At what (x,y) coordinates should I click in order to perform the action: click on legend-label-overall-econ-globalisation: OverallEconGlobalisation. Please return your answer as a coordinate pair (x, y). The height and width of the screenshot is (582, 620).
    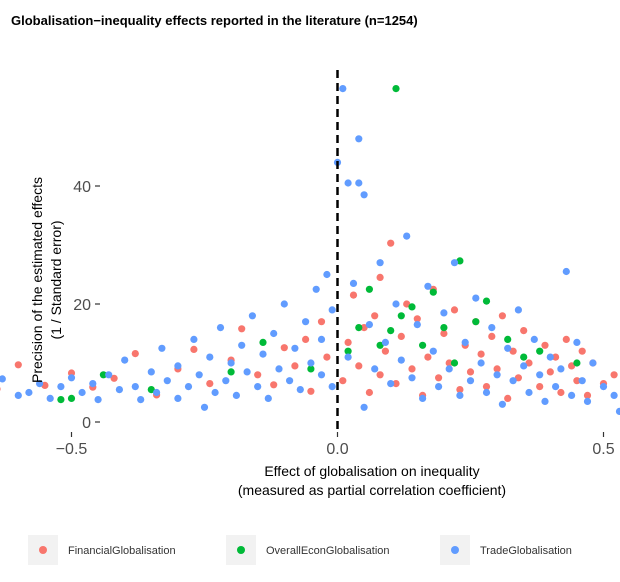
    Looking at the image, I should click on (328, 551).